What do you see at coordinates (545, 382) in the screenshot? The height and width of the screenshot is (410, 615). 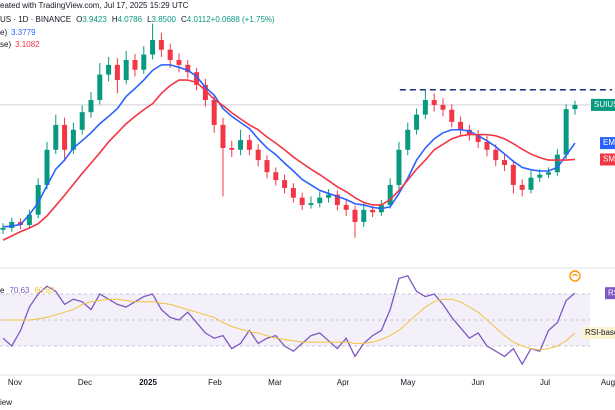 I see `x-tick-label: Jul` at bounding box center [545, 382].